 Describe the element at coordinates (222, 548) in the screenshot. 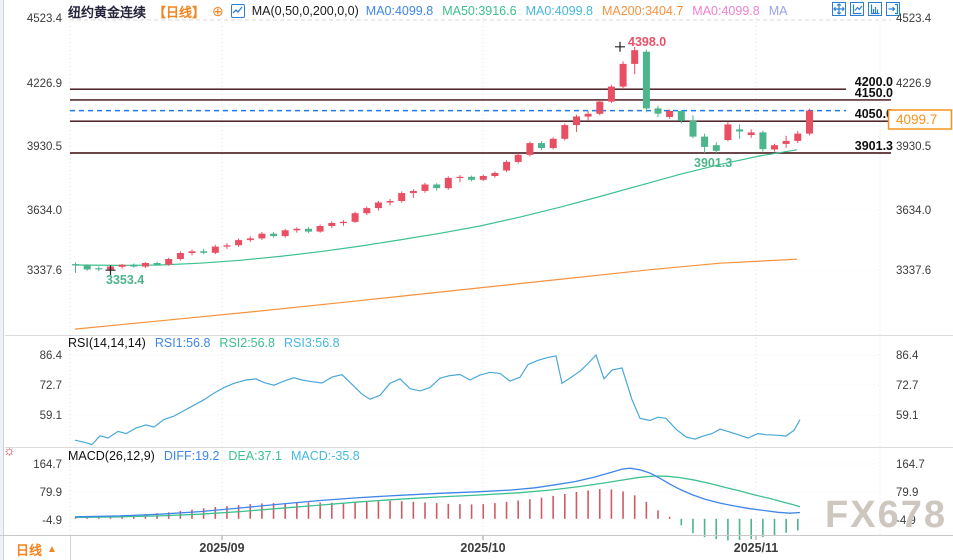

I see `date-label: 2025/09` at that location.